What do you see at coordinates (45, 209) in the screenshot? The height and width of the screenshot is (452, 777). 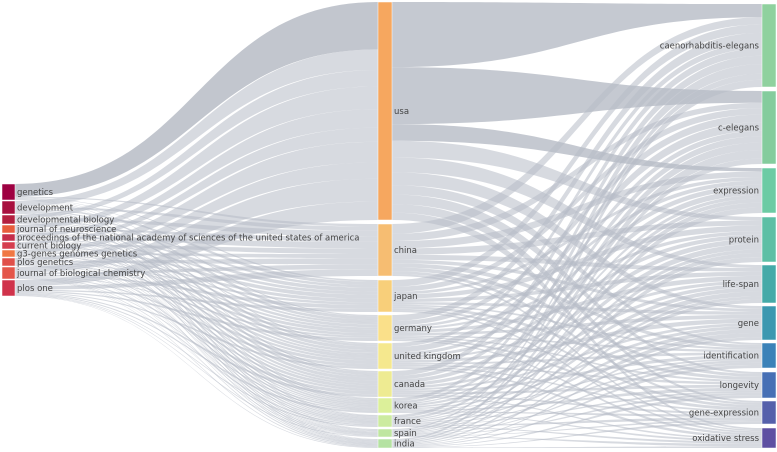 I see `source-label-development: development` at bounding box center [45, 209].